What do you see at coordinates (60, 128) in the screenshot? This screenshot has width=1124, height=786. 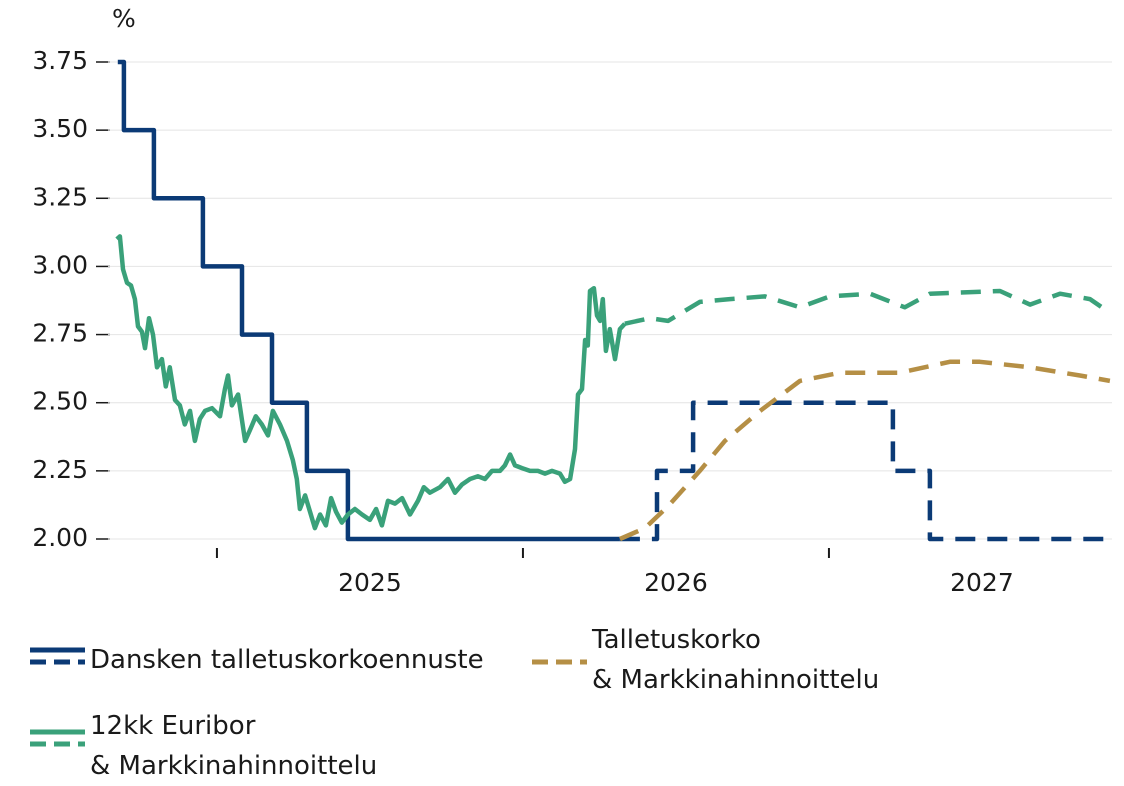 I see `y-tick-label: 3.50` at bounding box center [60, 128].